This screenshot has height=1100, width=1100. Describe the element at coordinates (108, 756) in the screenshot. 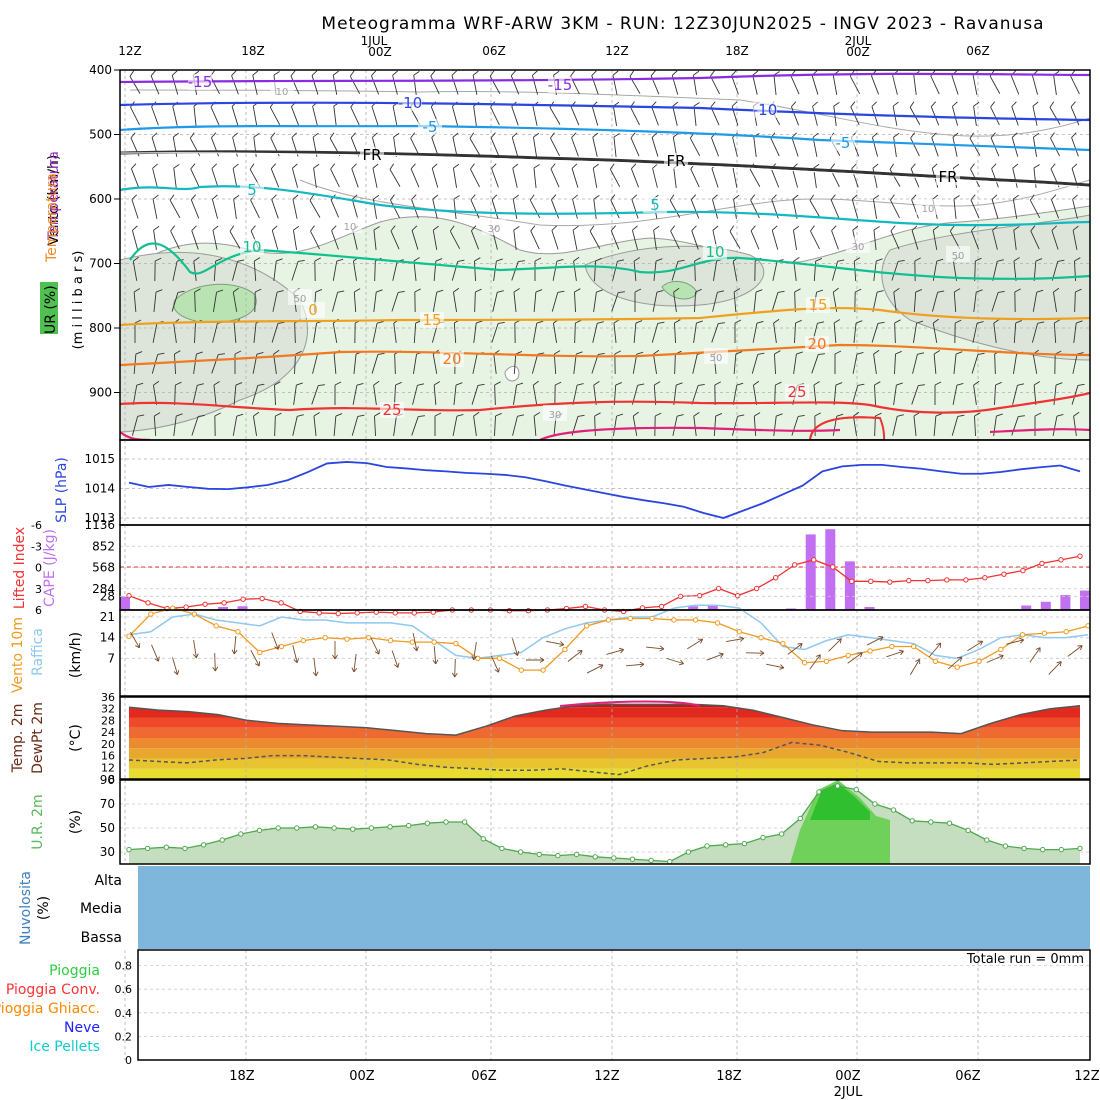

I see `temp-tick: 16` at that location.